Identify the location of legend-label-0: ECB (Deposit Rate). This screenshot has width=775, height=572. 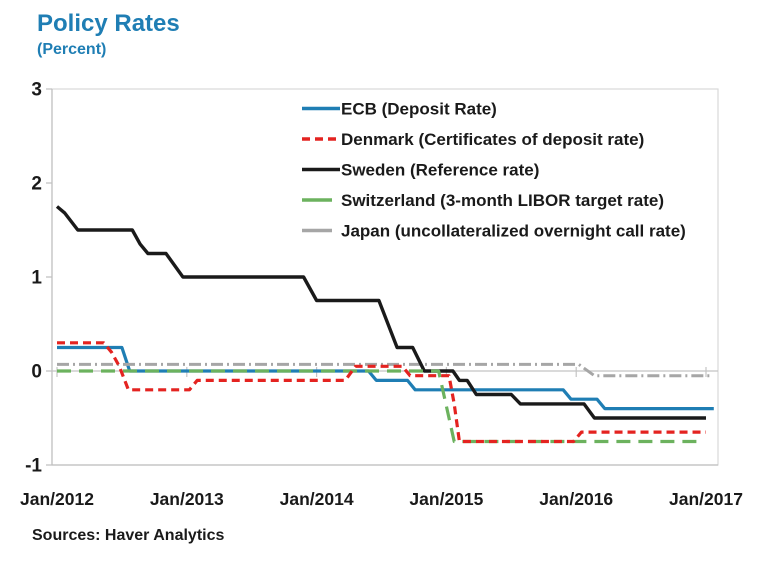
(419, 109).